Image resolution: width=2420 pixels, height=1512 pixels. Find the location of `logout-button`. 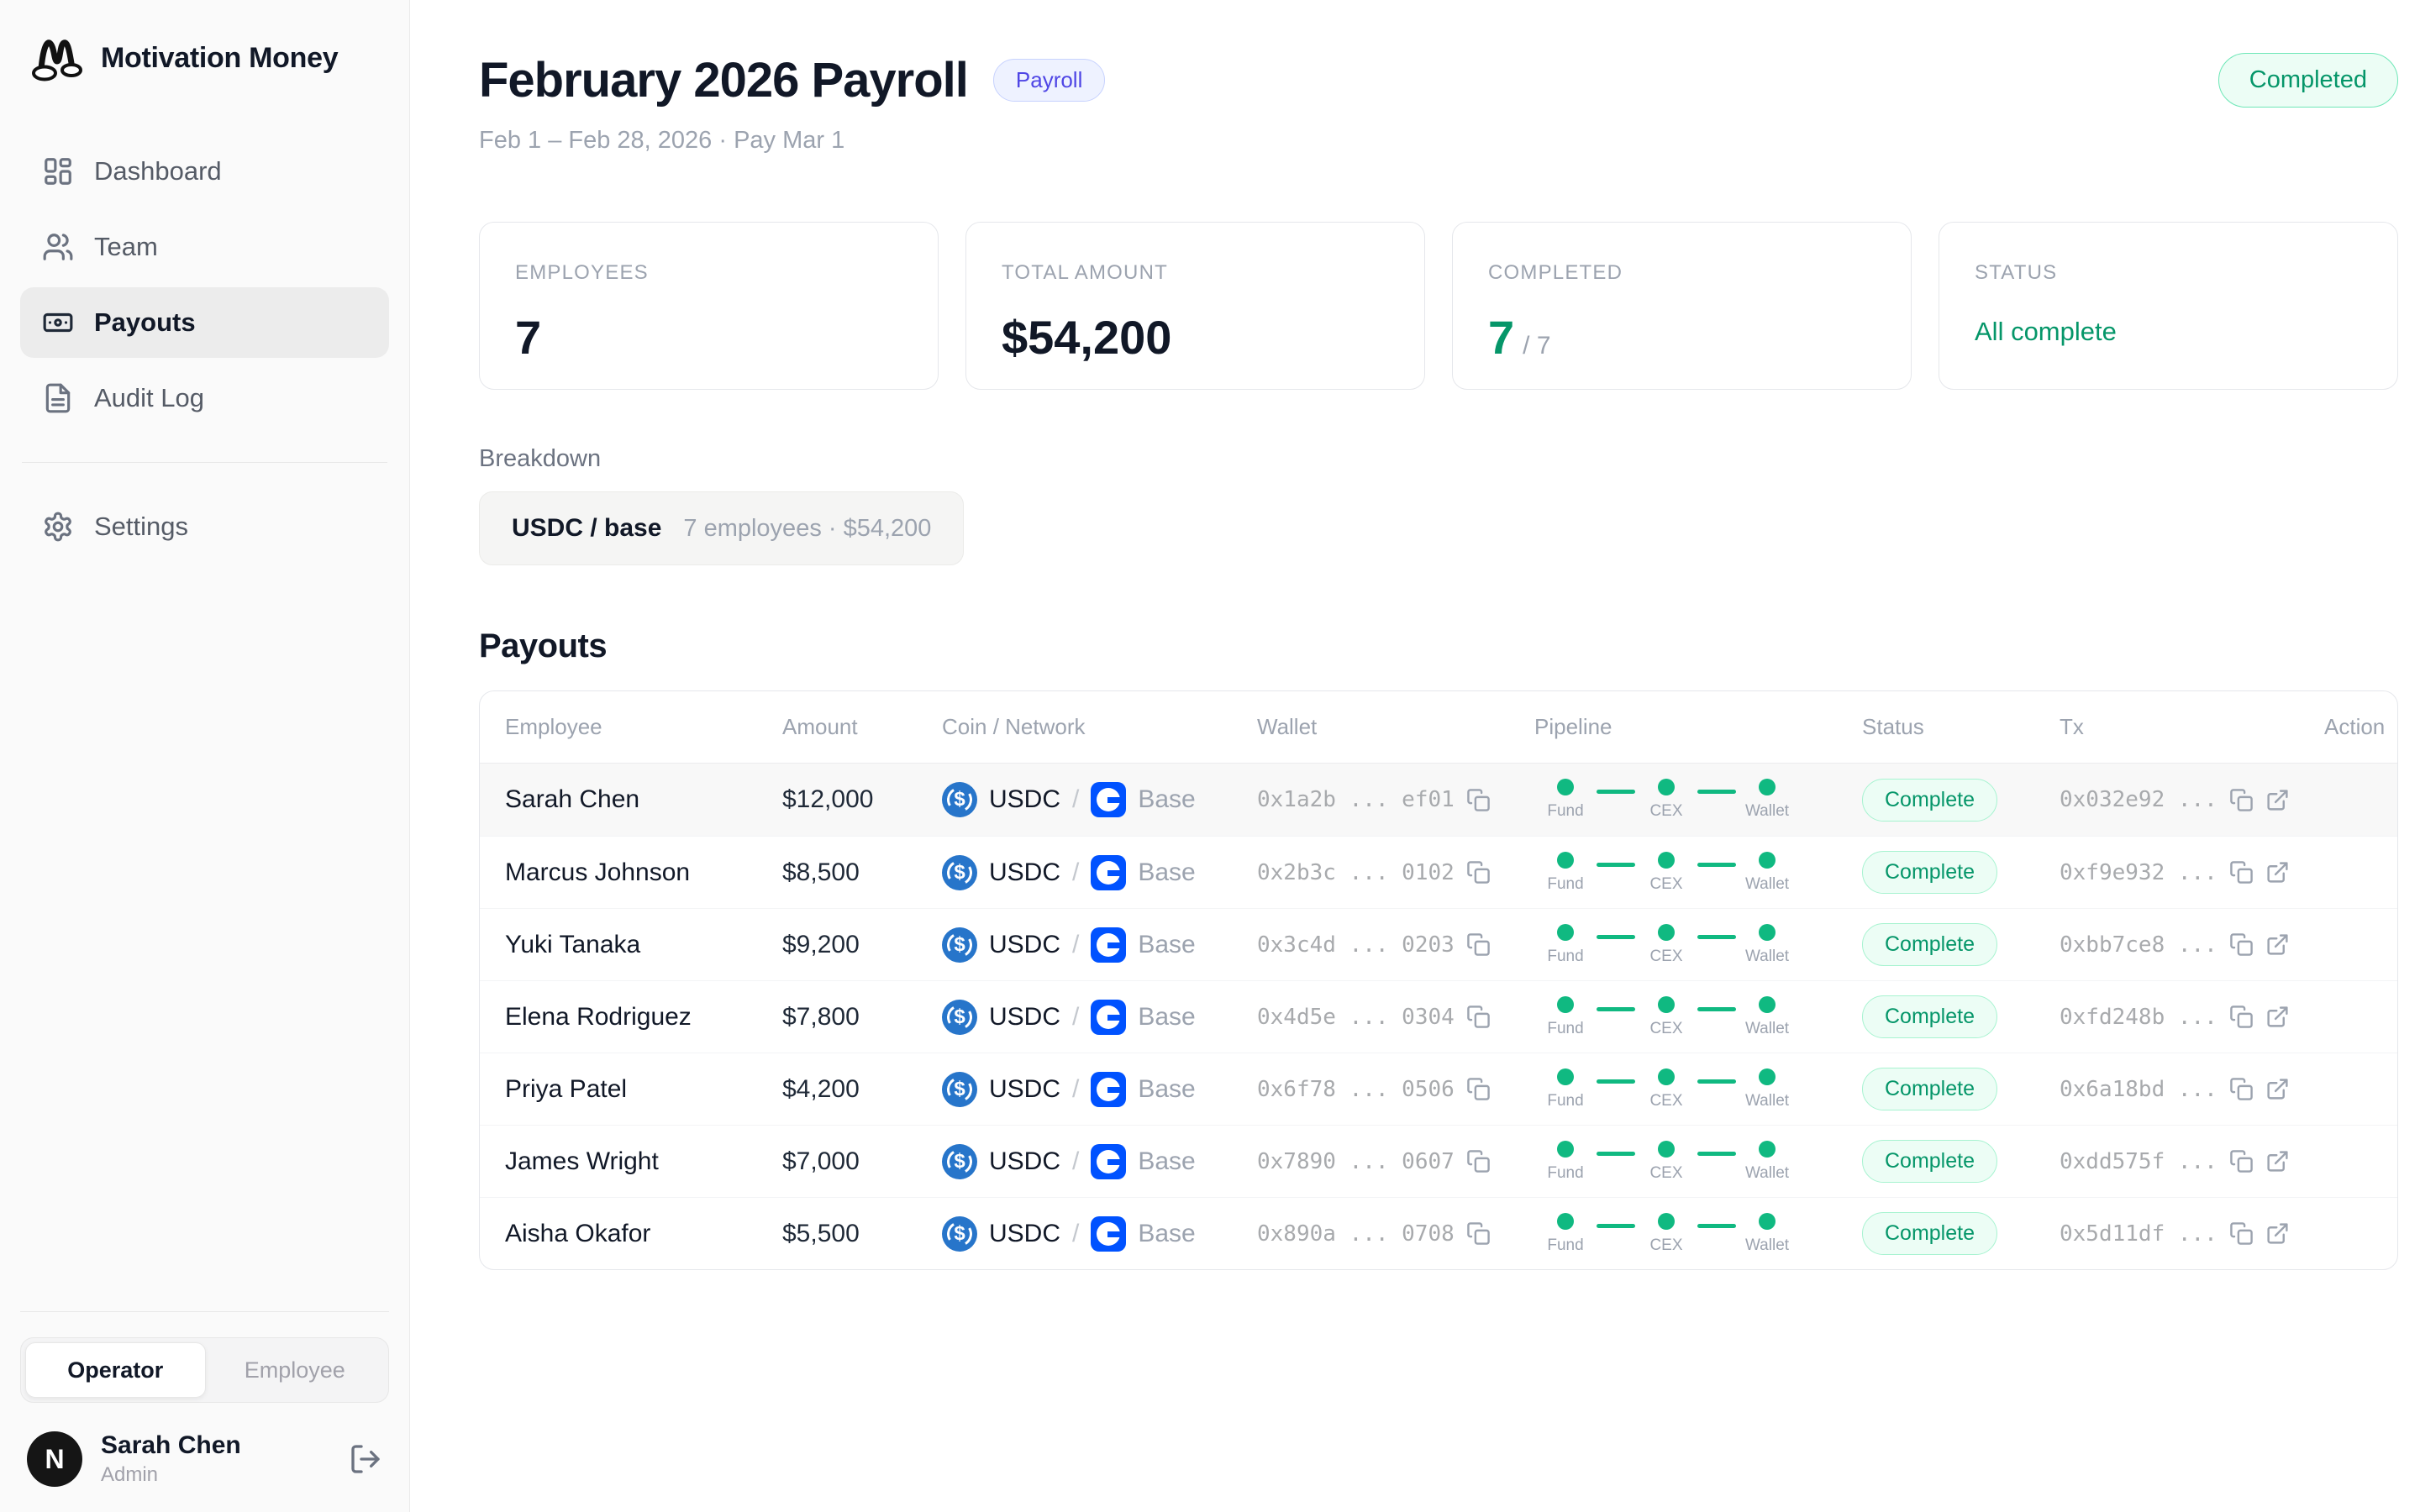

logout-button is located at coordinates (366, 1459).